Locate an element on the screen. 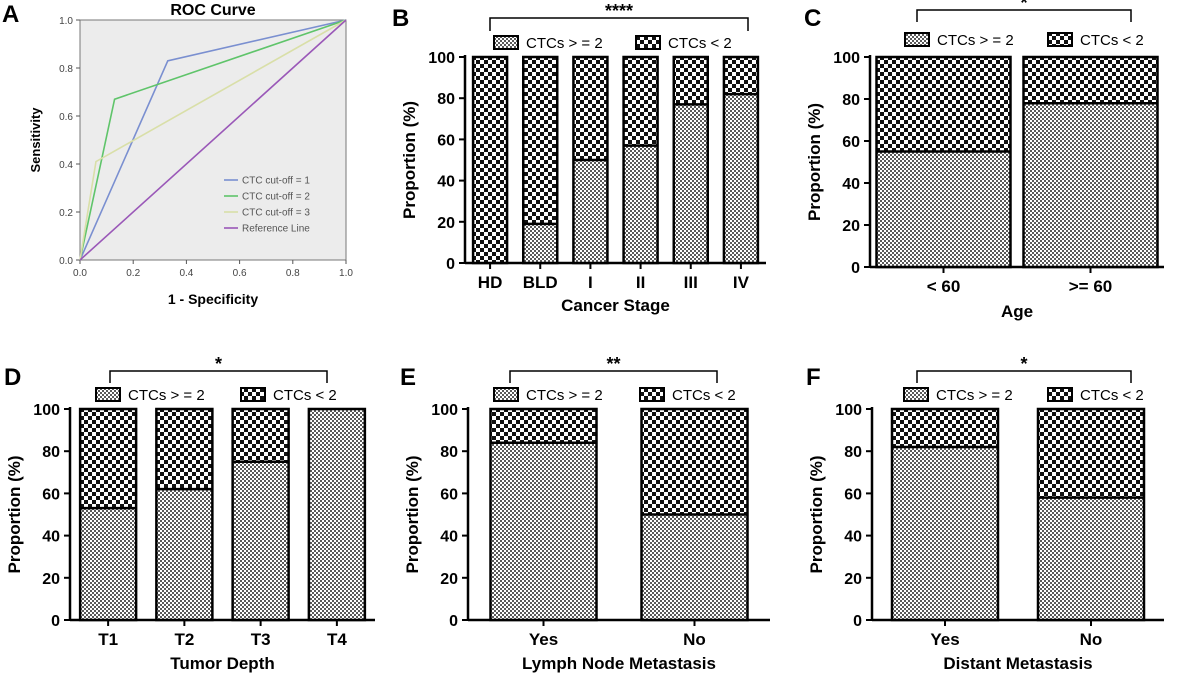 The image size is (1189, 677). x-tick-label: T3 is located at coordinates (261, 639).